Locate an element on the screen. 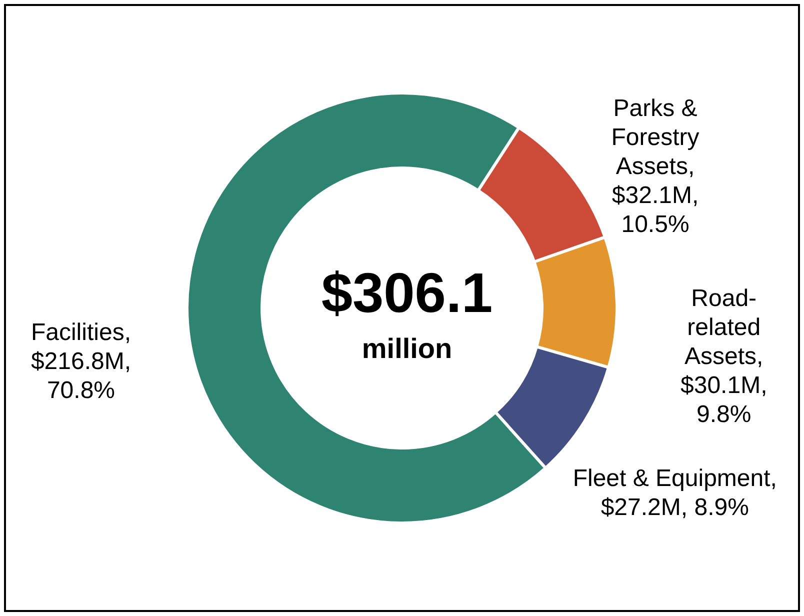 The image size is (804, 616). slice-label: Road- related Assets, $30.1M, 9.8% is located at coordinates (724, 356).